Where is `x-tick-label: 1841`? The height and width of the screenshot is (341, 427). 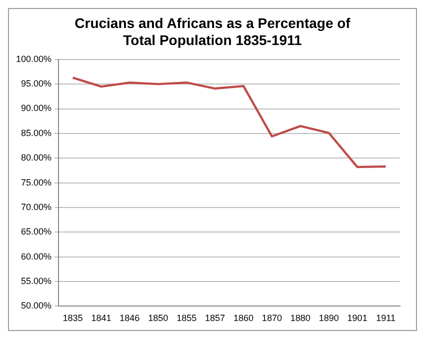
x-tick-label: 1841 is located at coordinates (101, 318).